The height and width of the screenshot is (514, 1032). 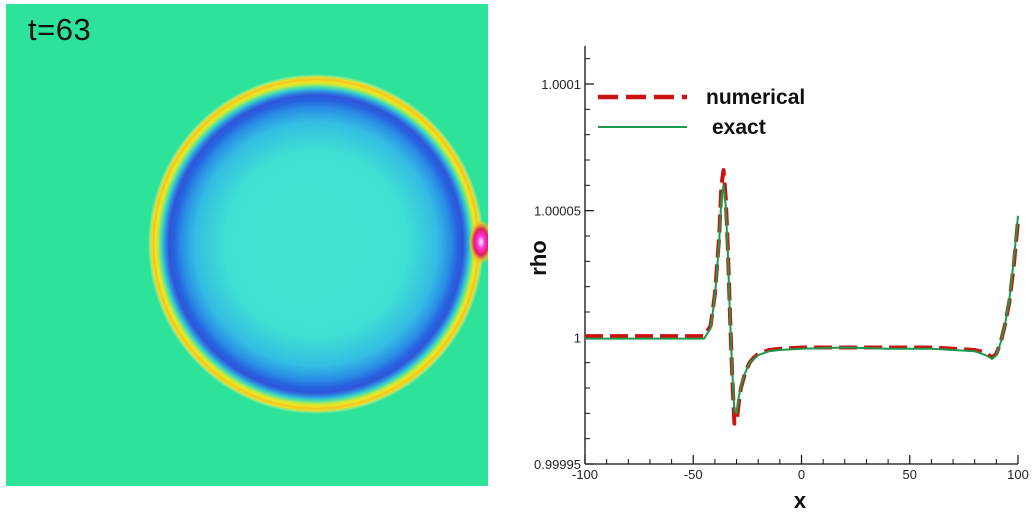 What do you see at coordinates (561, 84) in the screenshot?
I see `y-tick-label: 1.0001` at bounding box center [561, 84].